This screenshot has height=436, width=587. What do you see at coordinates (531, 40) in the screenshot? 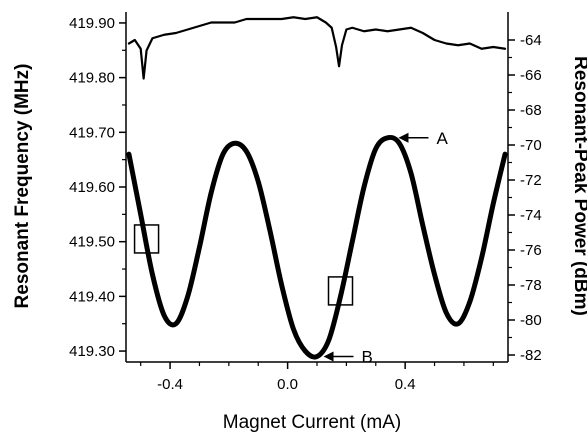
I see `right-y-tick-label: -64` at bounding box center [531, 40].